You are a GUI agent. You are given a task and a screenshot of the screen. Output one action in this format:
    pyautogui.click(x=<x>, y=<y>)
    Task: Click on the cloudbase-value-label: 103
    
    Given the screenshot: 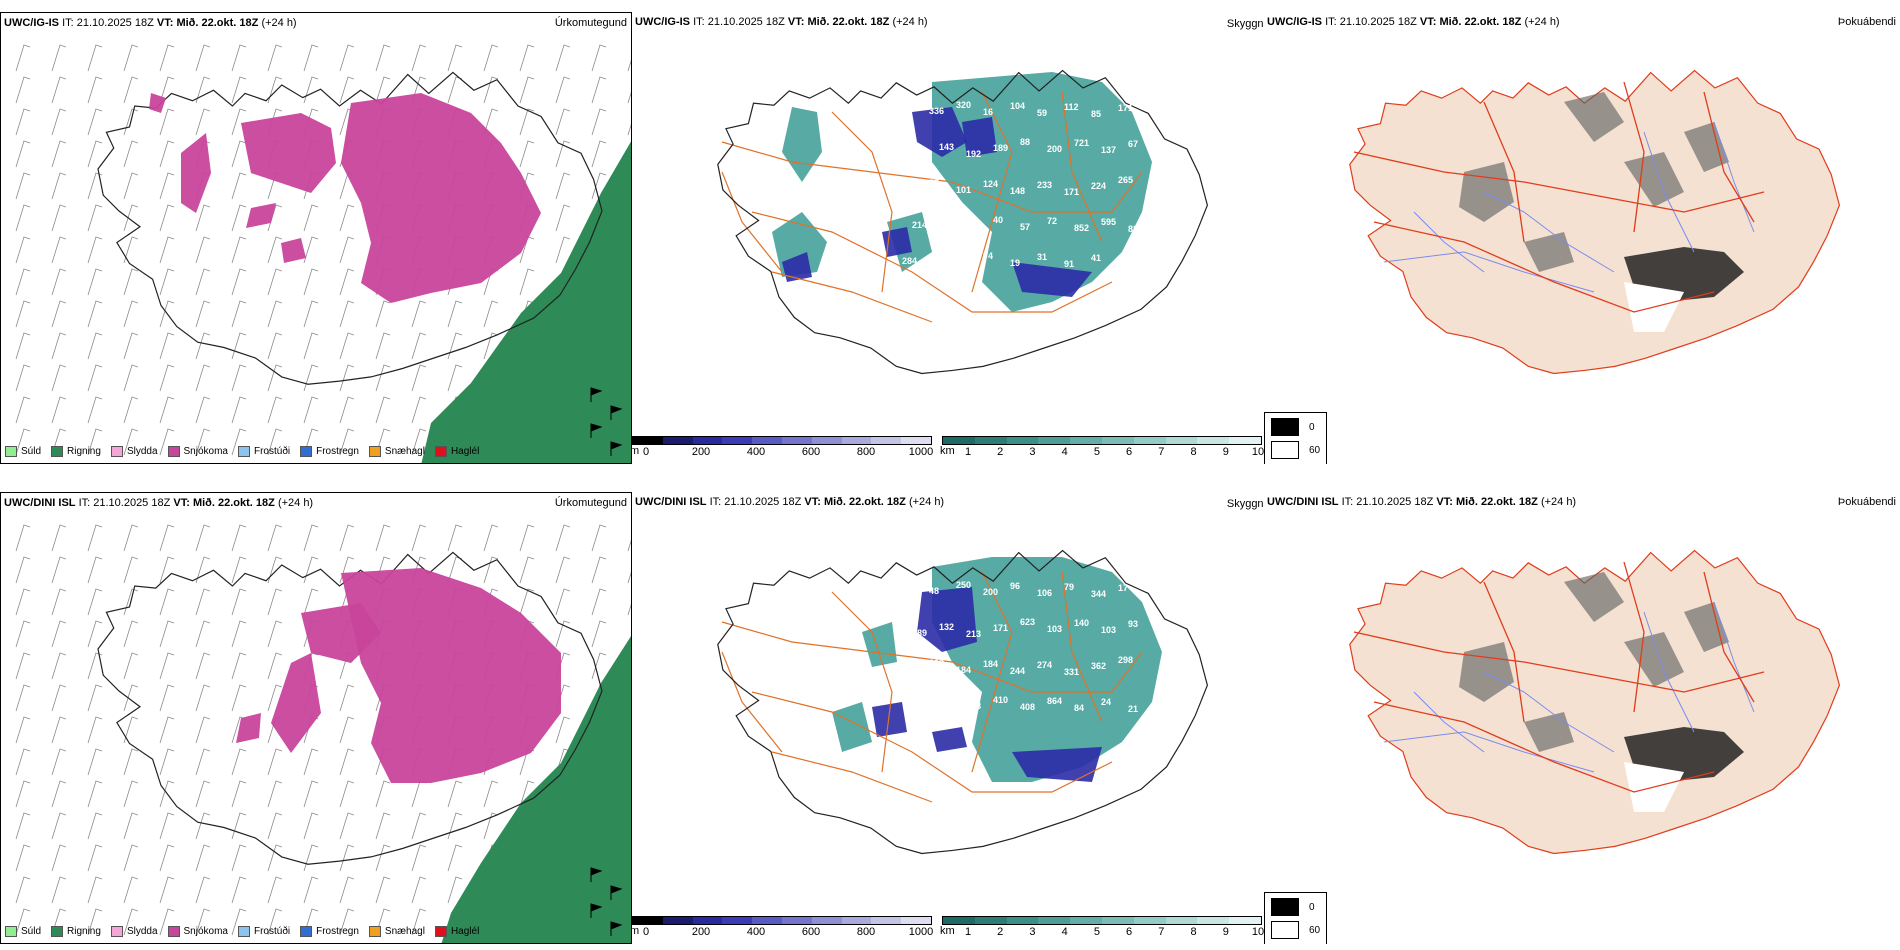 What is the action you would take?
    pyautogui.click(x=1108, y=630)
    